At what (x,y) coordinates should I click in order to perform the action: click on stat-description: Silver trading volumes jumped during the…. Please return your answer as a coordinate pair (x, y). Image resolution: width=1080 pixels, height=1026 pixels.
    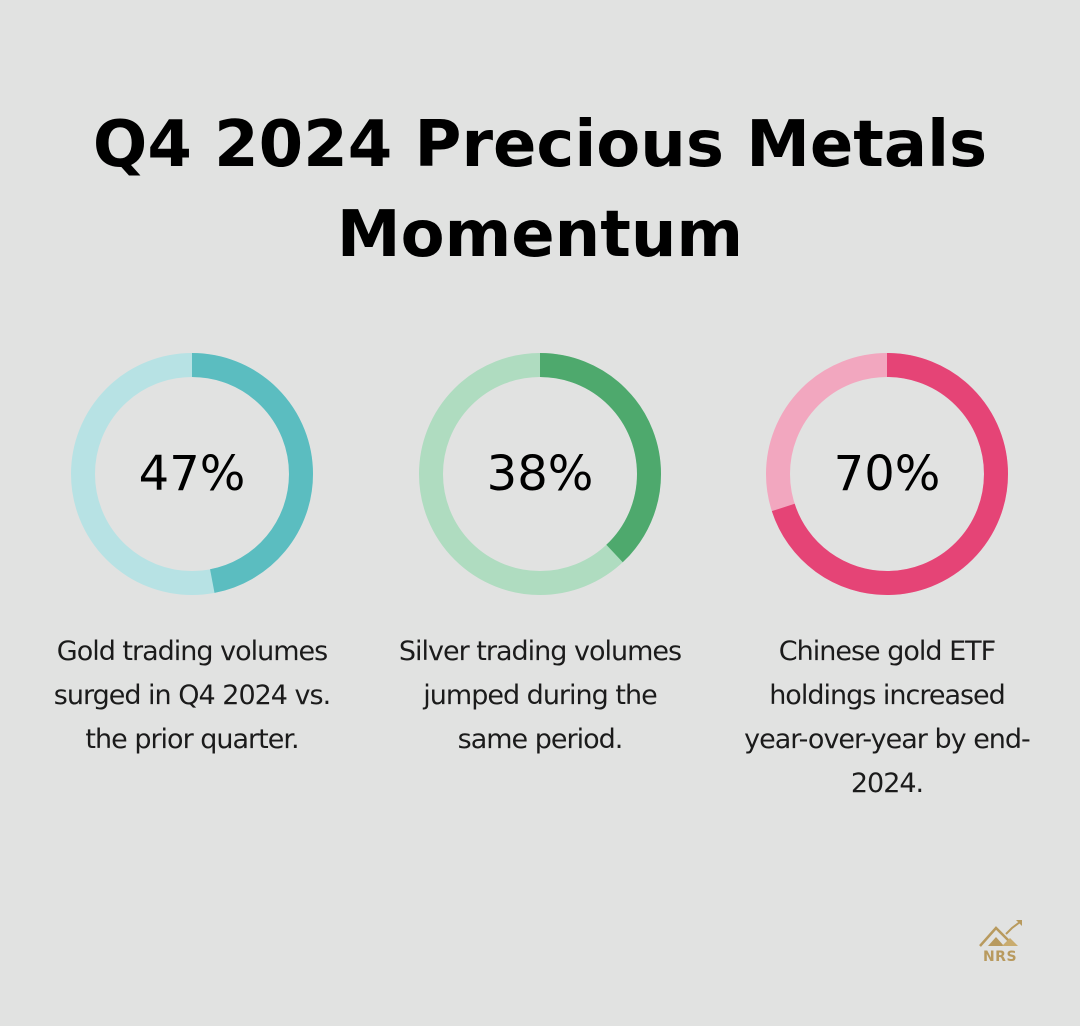
    Looking at the image, I should click on (540, 695).